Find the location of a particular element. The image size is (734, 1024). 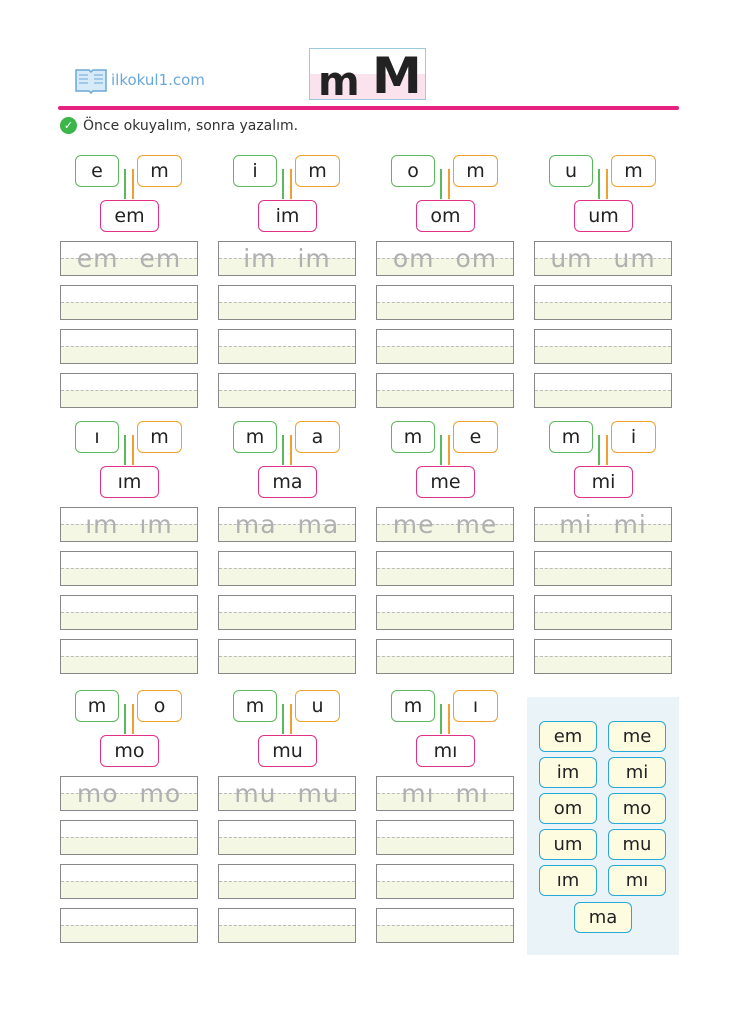

trace-text: me me is located at coordinates (445, 524).